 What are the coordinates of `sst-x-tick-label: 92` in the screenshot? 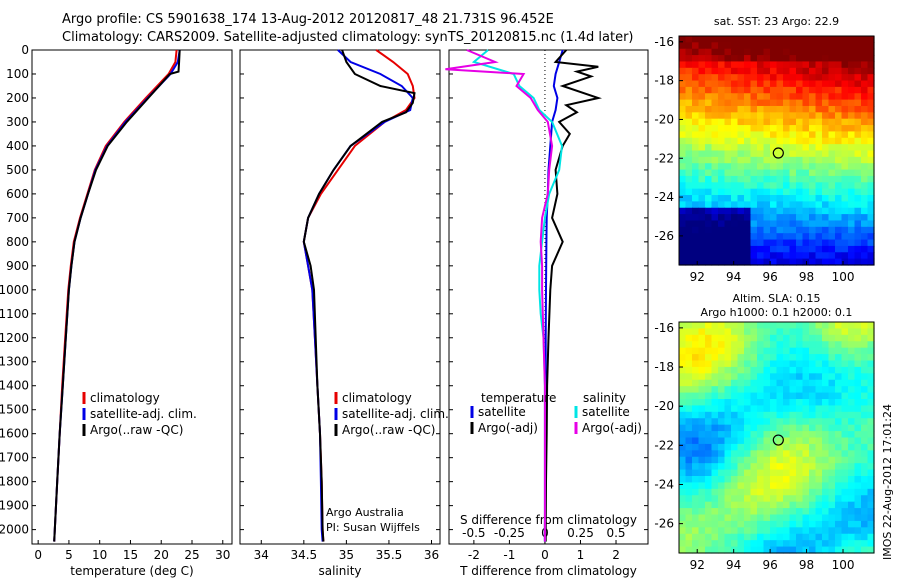 It's located at (697, 277).